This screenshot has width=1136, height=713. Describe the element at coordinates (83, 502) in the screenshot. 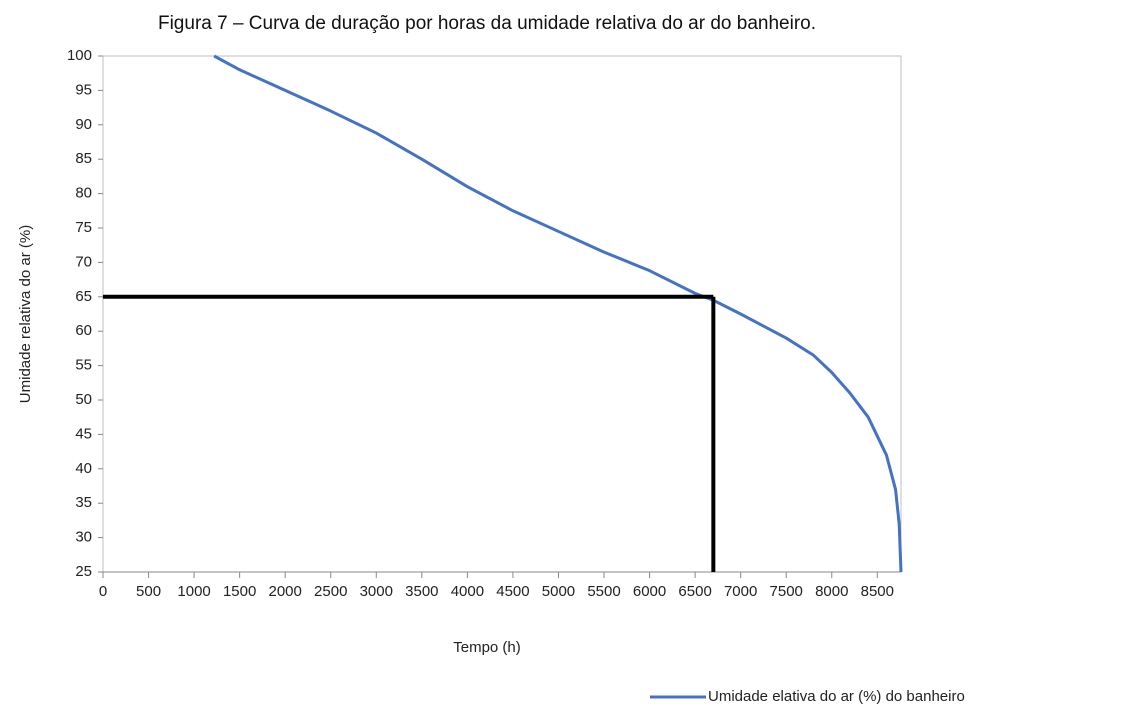

I see `y-tick-label: 35` at that location.